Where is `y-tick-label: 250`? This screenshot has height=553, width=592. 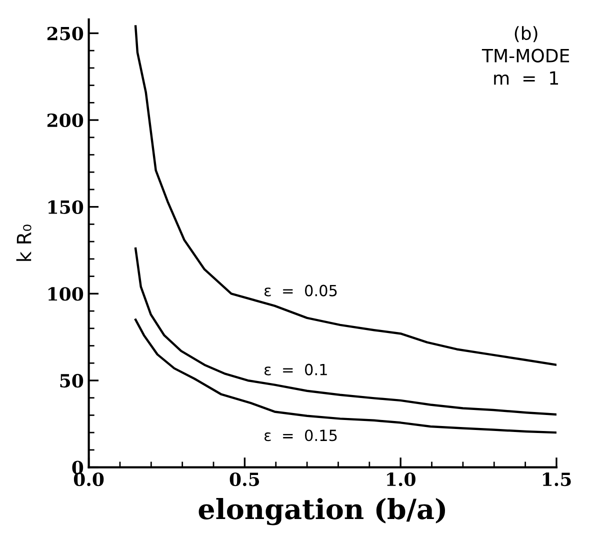
y-tick-label: 250 is located at coordinates (65, 33).